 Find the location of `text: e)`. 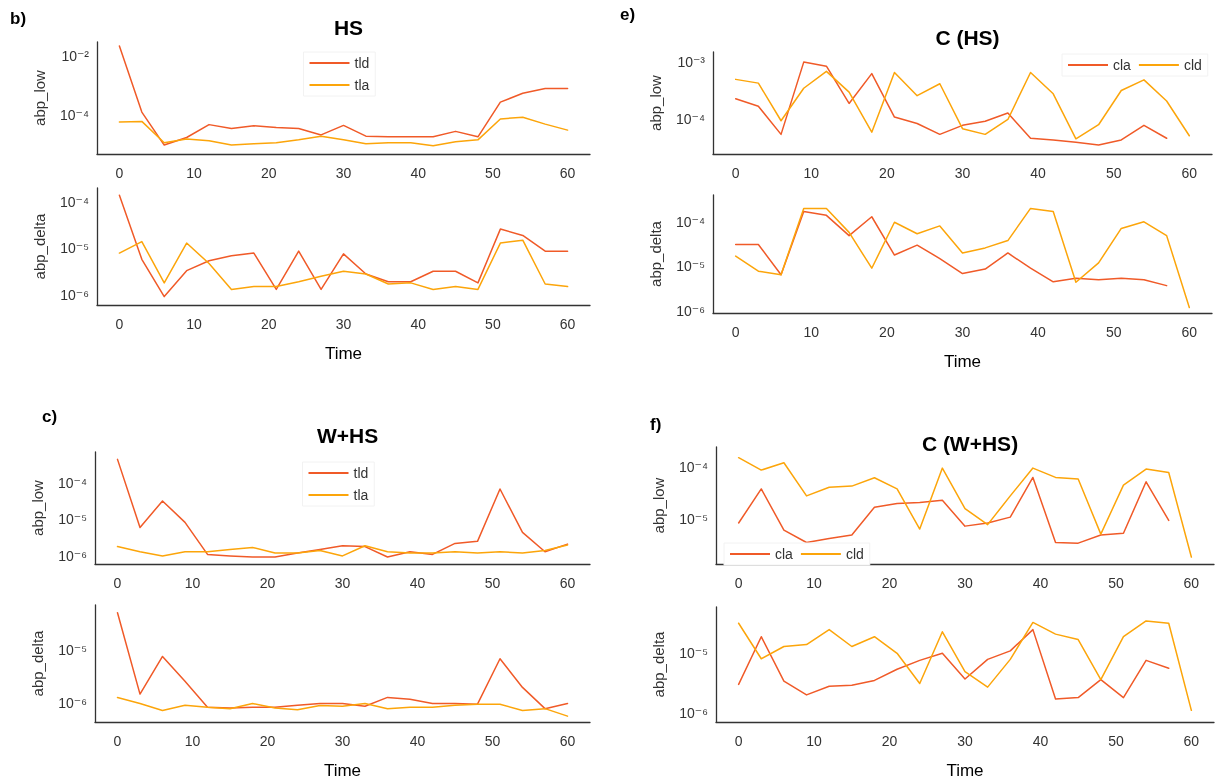

text: e) is located at coordinates (628, 14).